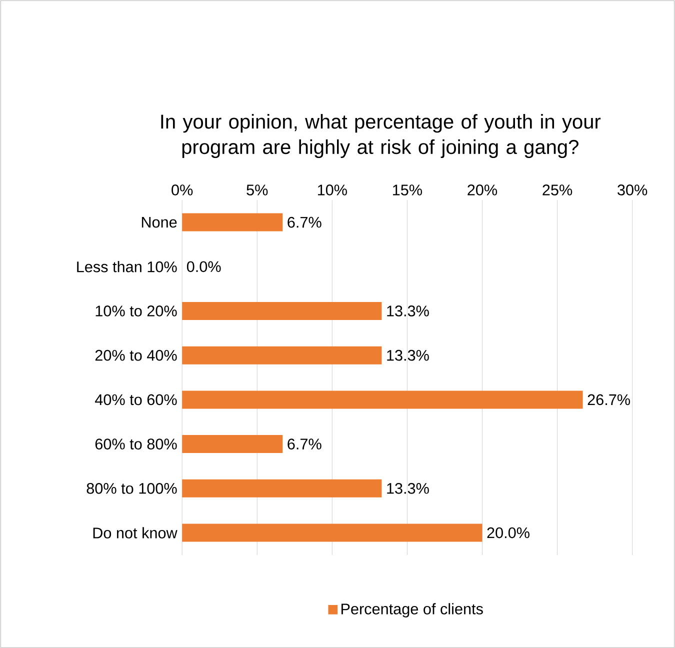 The width and height of the screenshot is (675, 648). What do you see at coordinates (483, 190) in the screenshot?
I see `x-tick-label: 20%` at bounding box center [483, 190].